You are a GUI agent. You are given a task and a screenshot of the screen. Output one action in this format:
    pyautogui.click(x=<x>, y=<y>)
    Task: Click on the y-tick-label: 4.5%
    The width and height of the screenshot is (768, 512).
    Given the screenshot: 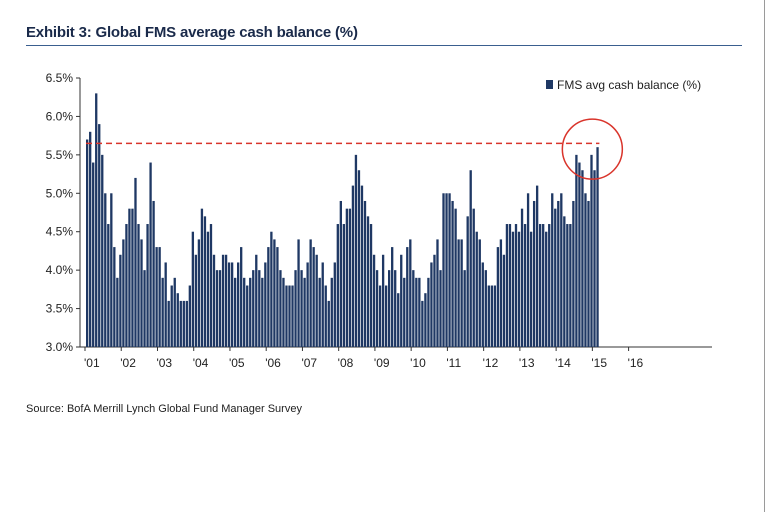 What is the action you would take?
    pyautogui.click(x=60, y=232)
    